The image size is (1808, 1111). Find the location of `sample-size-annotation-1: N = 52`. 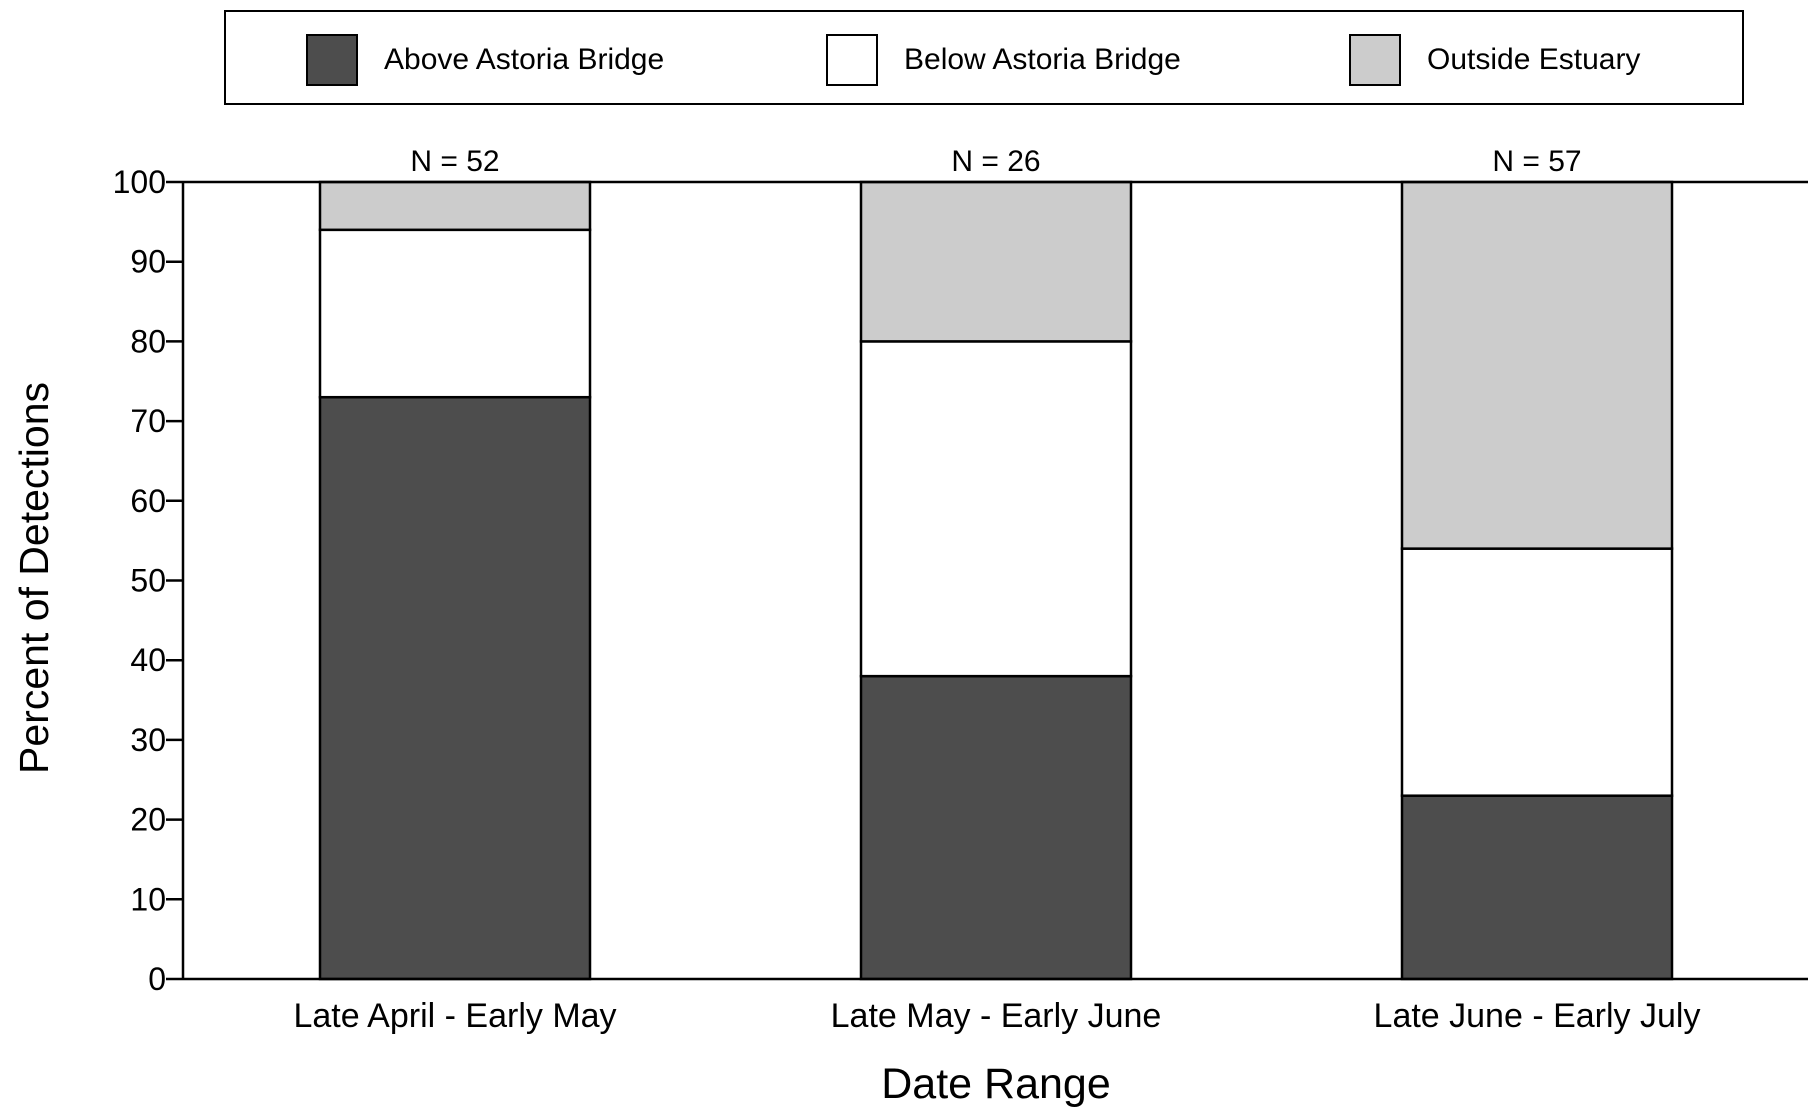

sample-size-annotation-1: N = 52 is located at coordinates (454, 161).